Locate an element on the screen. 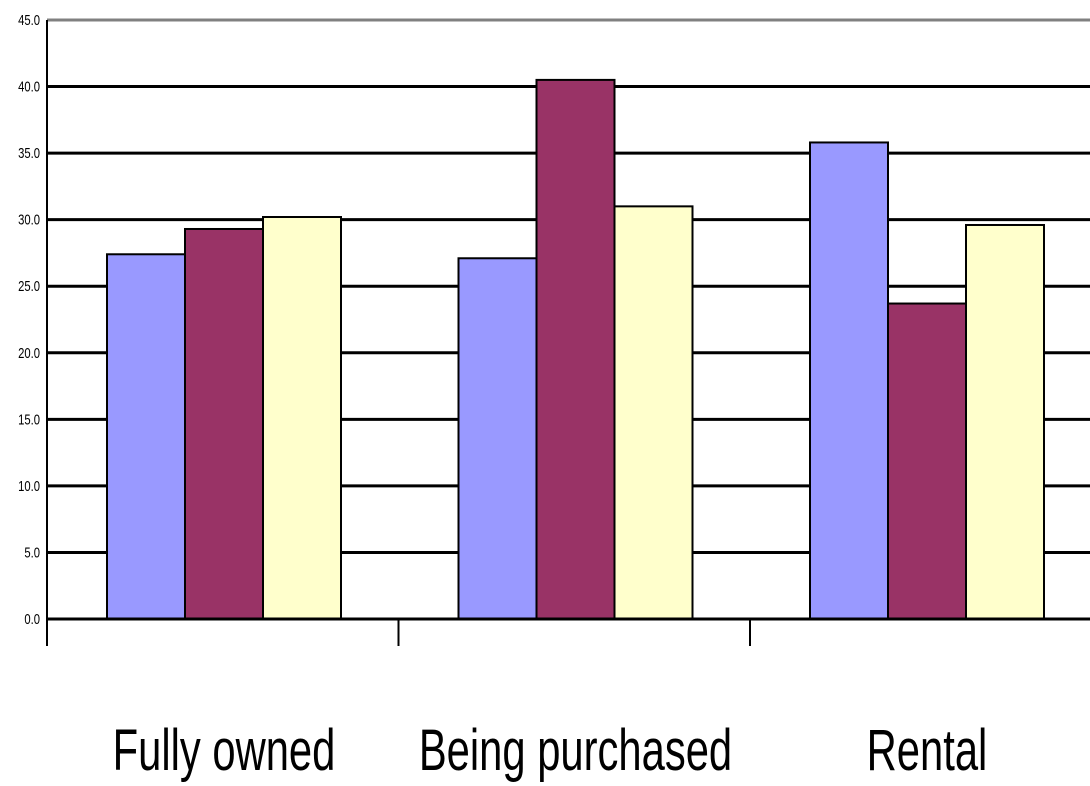 Image resolution: width=1090 pixels, height=786 pixels. x-tick-labels: Fully owned Being purchased Rental is located at coordinates (550, 749).